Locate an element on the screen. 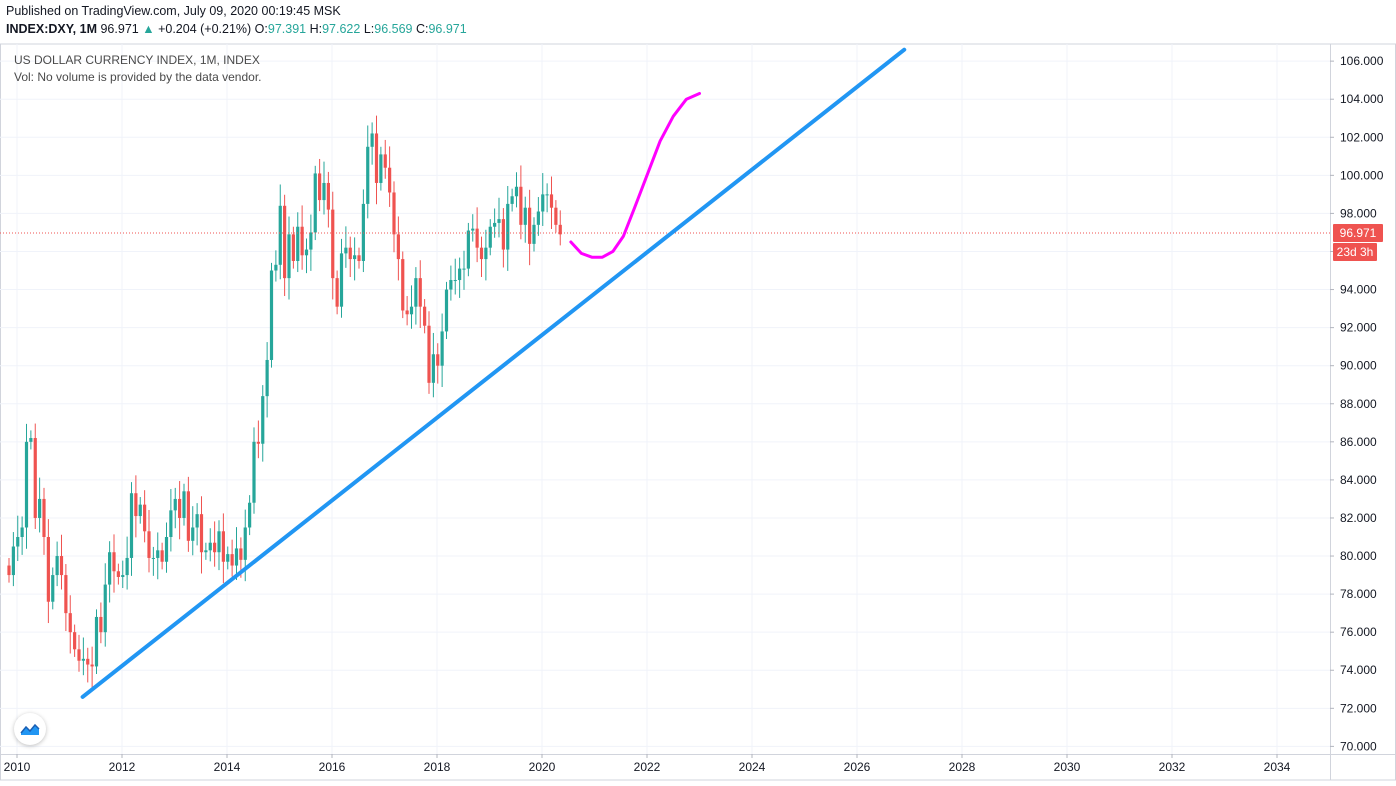 The width and height of the screenshot is (1396, 786). high-label: H: is located at coordinates (316, 29).